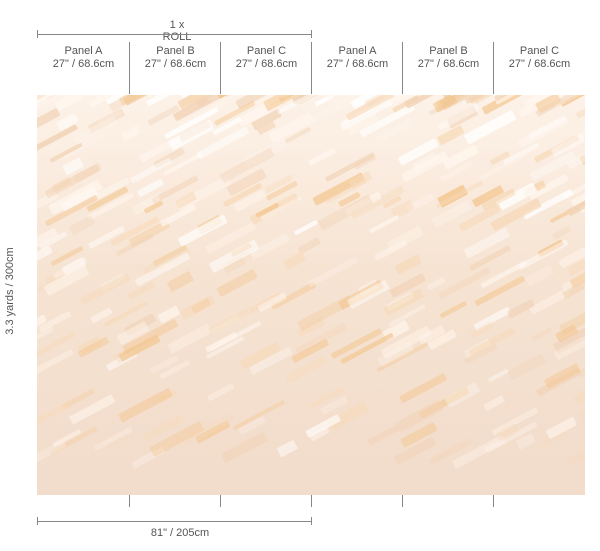  Describe the element at coordinates (448, 51) in the screenshot. I see `panel-name: Panel B` at that location.